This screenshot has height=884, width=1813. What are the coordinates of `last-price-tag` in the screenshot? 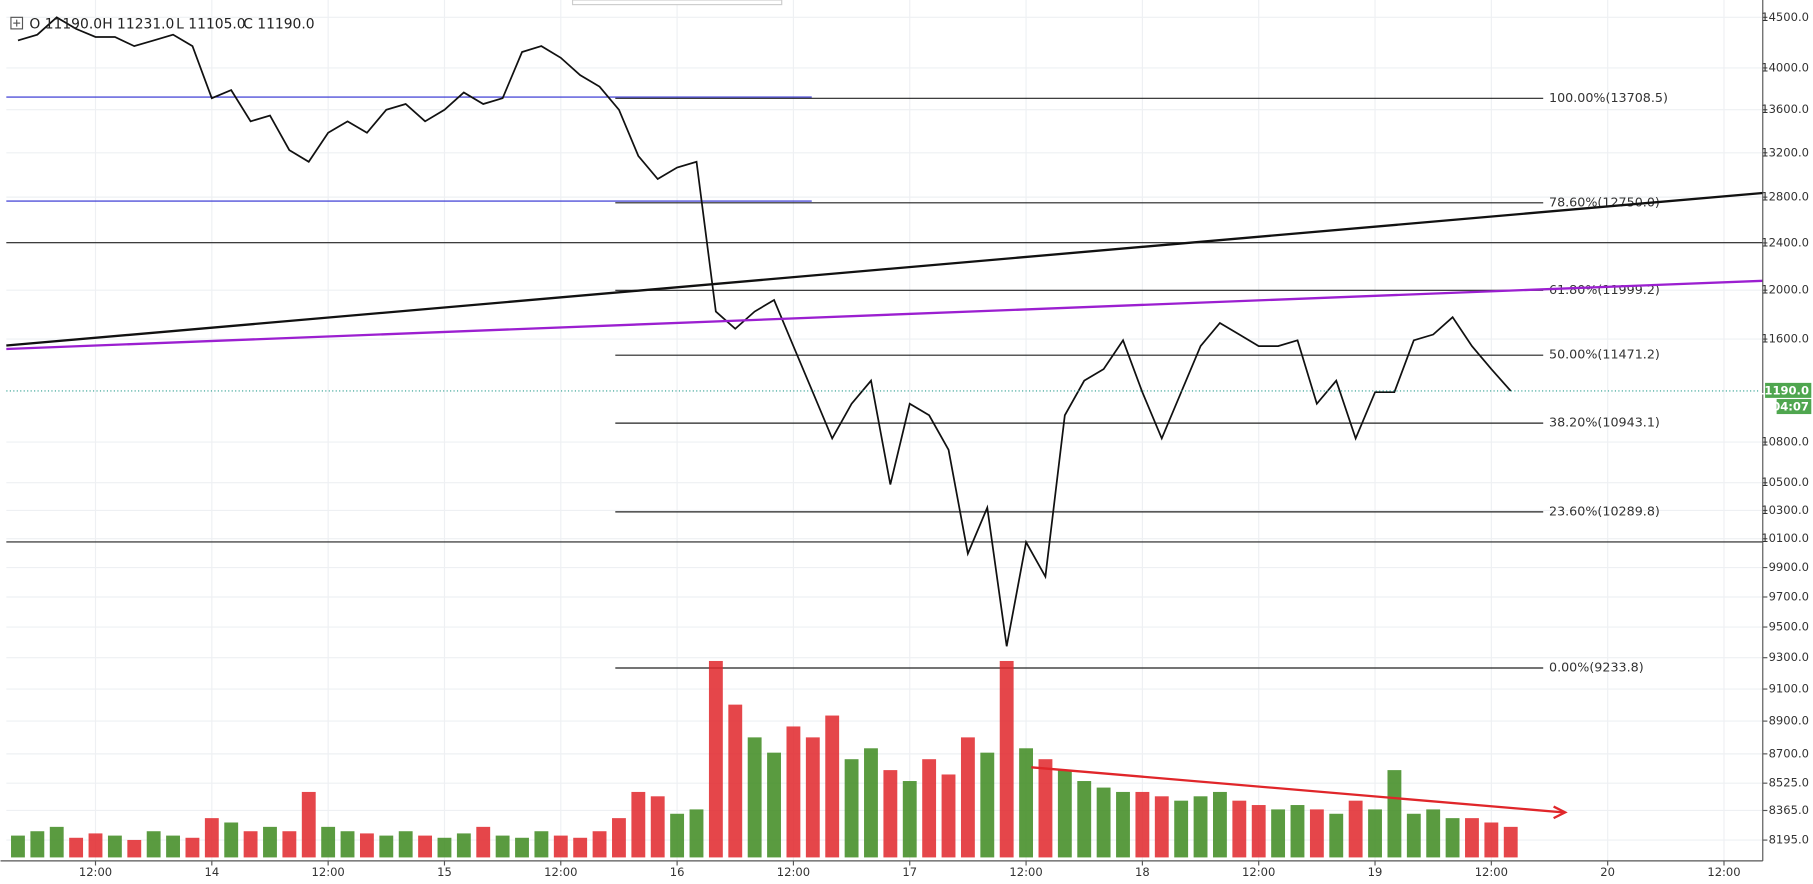 It's located at (1788, 390).